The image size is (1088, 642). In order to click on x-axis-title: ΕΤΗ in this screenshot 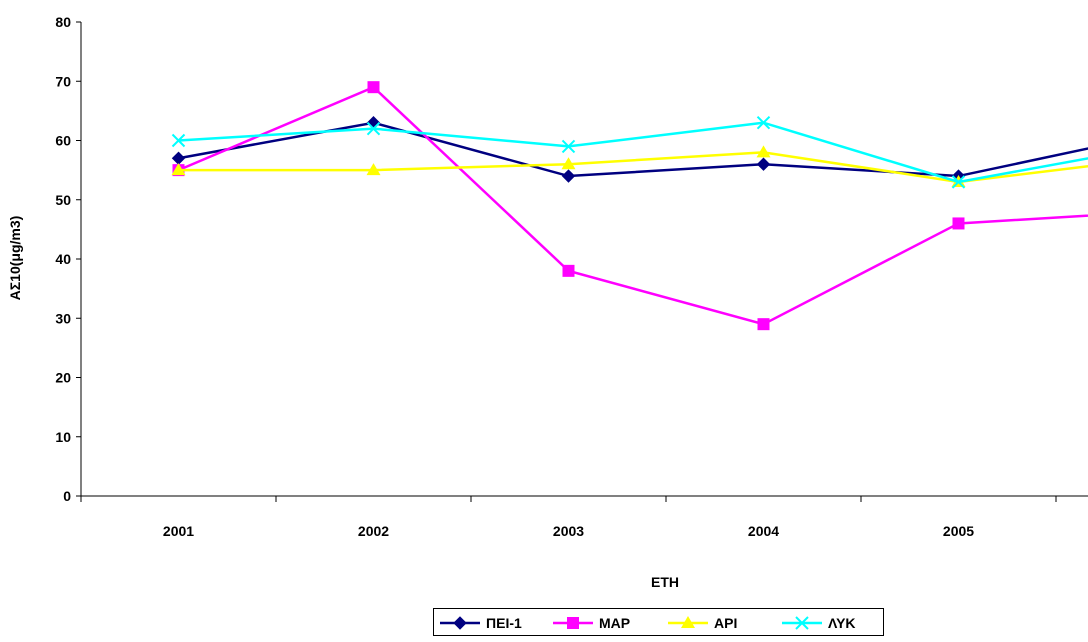, I will do `click(665, 582)`.